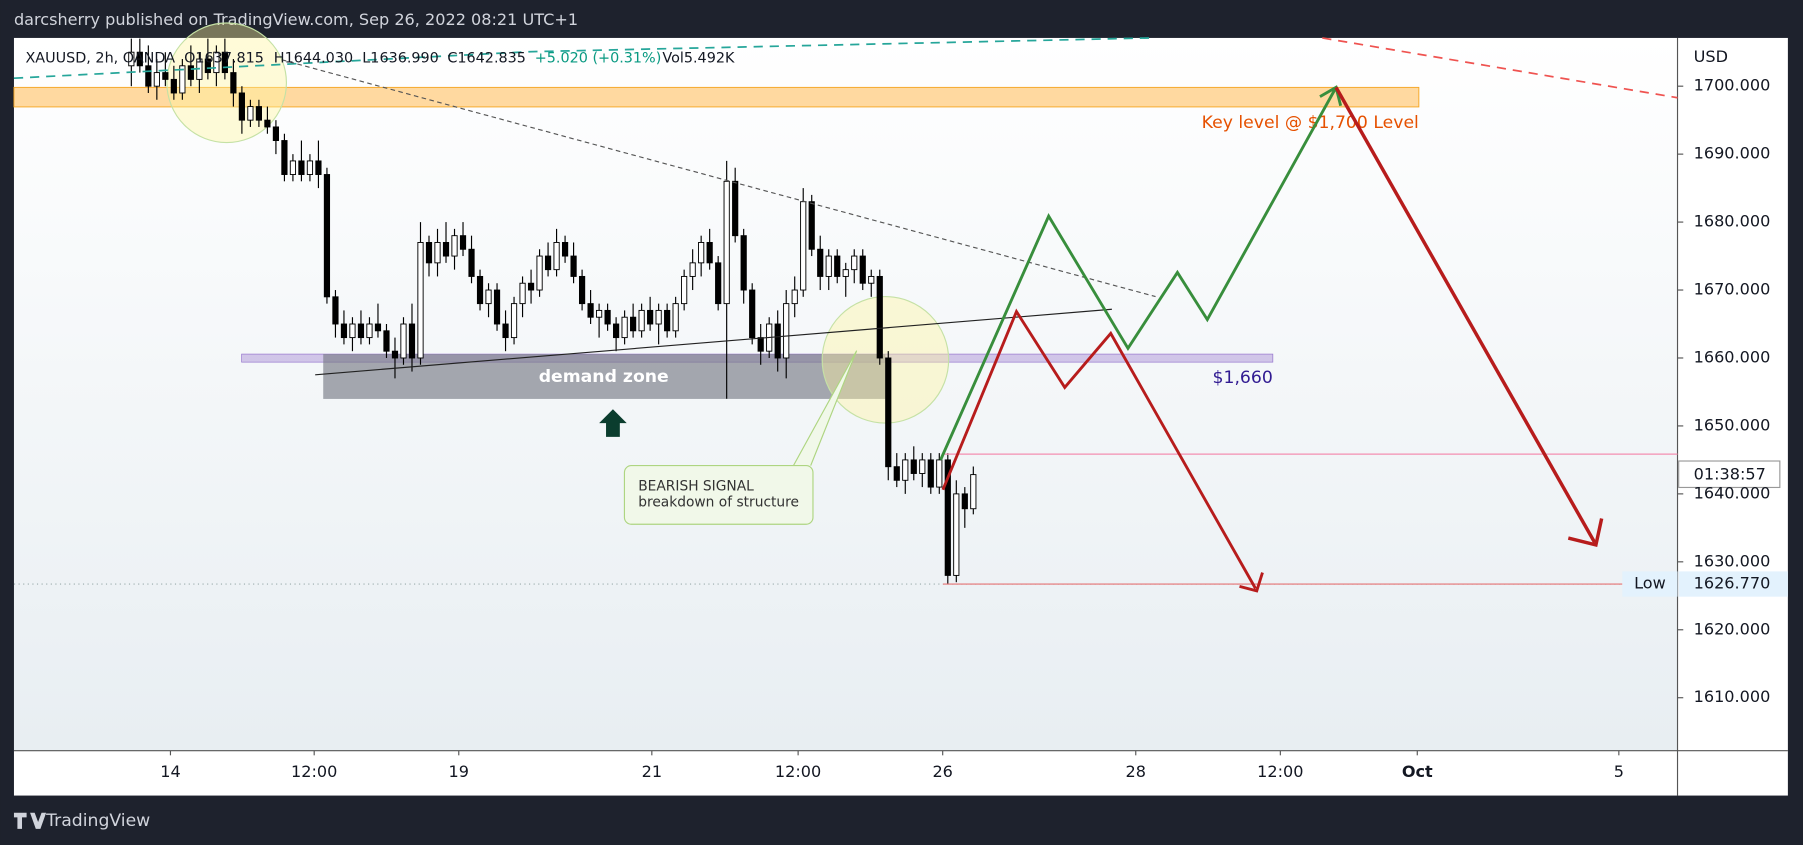 The width and height of the screenshot is (1803, 845). I want to click on y-tick-label: 1690.000, so click(1732, 153).